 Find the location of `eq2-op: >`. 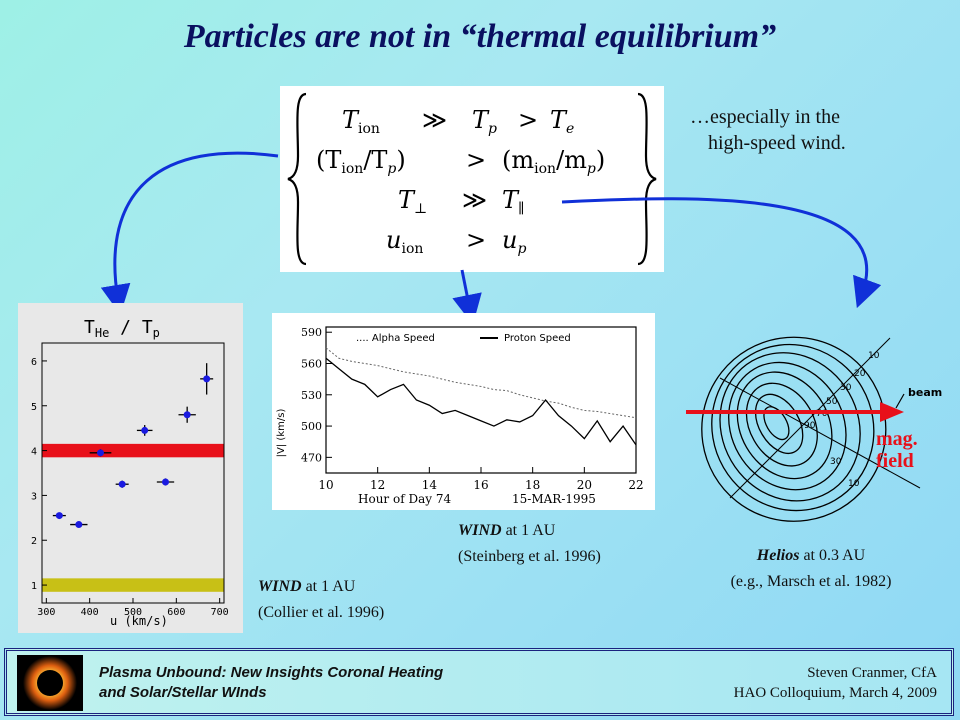

eq2-op: > is located at coordinates (476, 160).